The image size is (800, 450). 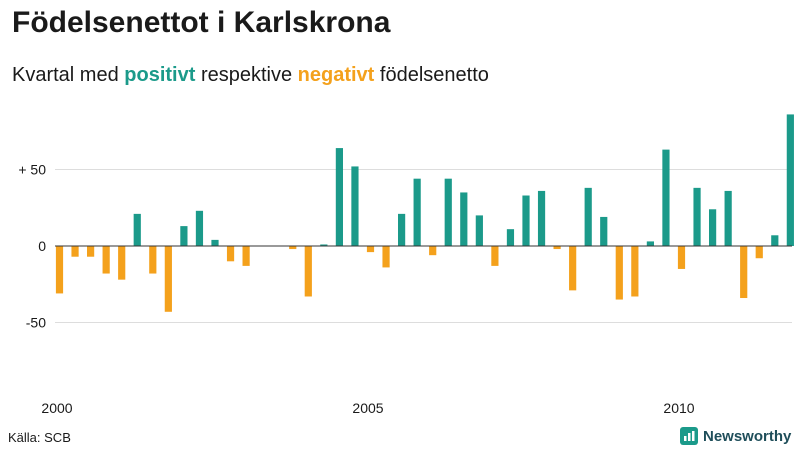 What do you see at coordinates (36, 323) in the screenshot?
I see `y-tick-label: -50` at bounding box center [36, 323].